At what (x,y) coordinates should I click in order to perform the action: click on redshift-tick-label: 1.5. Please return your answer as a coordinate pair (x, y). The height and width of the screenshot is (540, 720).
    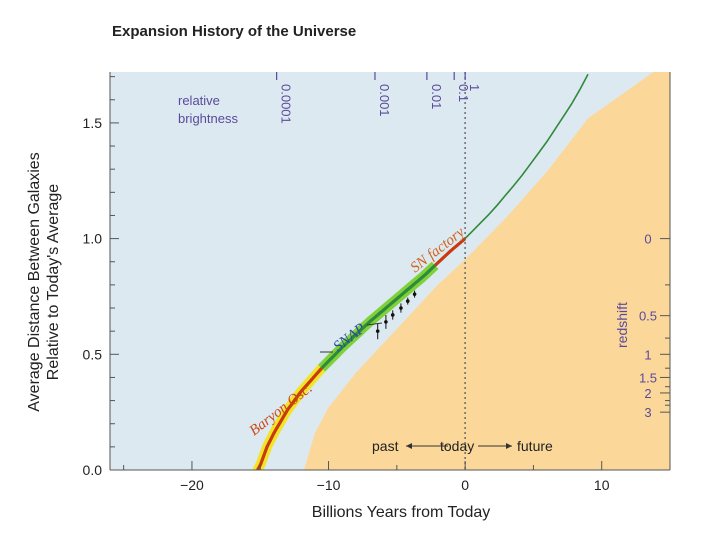
    Looking at the image, I should click on (648, 377).